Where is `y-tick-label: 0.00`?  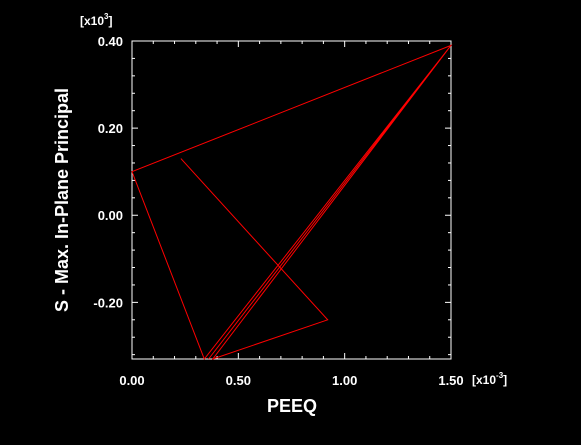
y-tick-label: 0.00 is located at coordinates (110, 215).